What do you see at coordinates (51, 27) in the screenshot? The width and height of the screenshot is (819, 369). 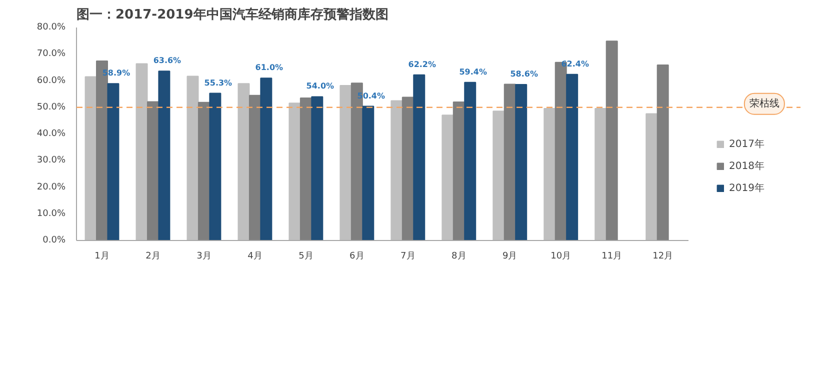 I see `y-tick-label: 80.0%` at bounding box center [51, 27].